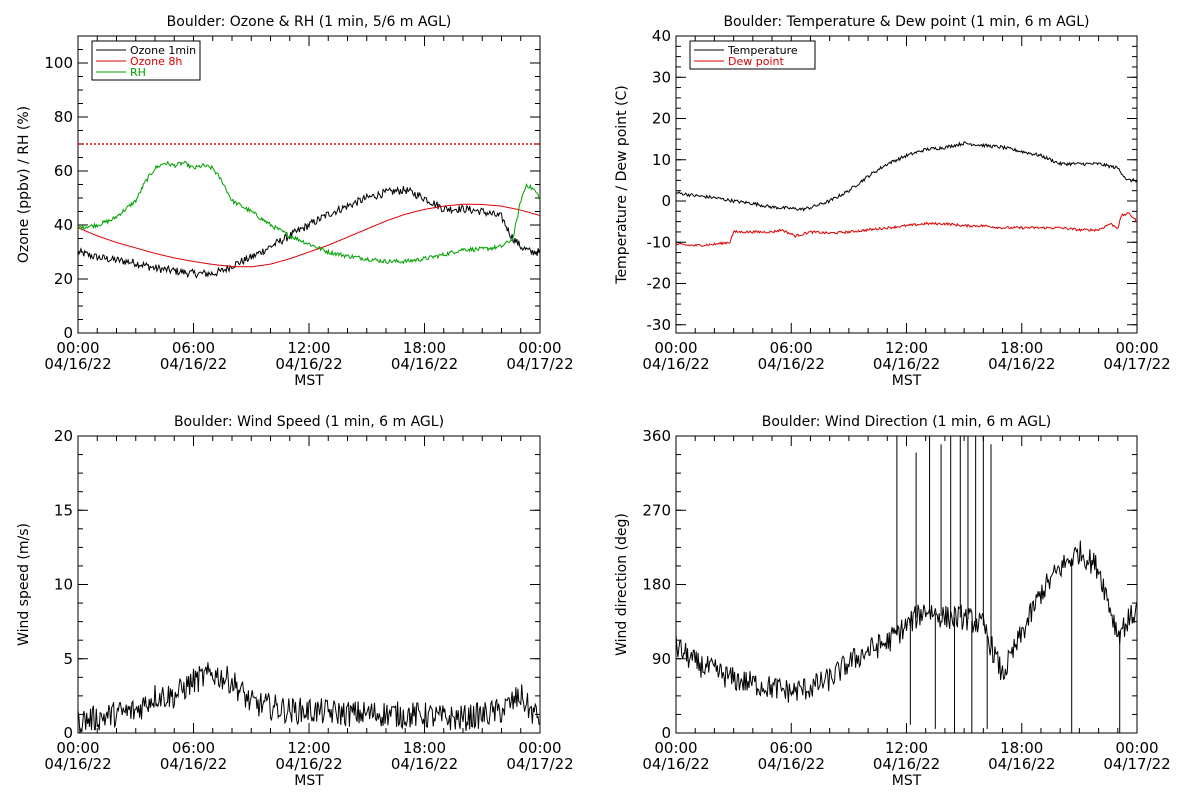 This screenshot has width=1200, height=800. What do you see at coordinates (138, 72) in the screenshot?
I see `legend-label: RH` at bounding box center [138, 72].